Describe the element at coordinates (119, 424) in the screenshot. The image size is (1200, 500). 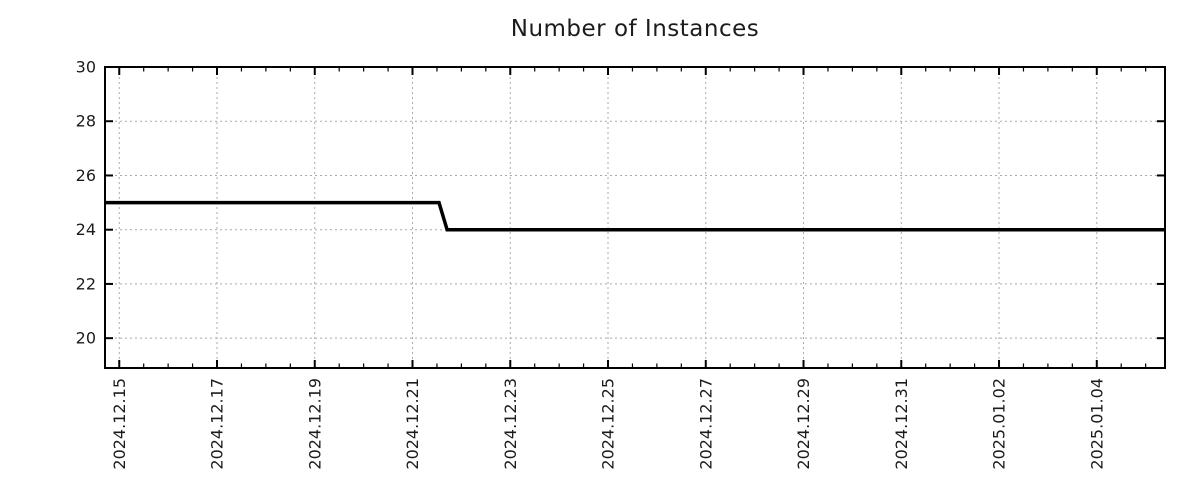
I see `x-tick-label: 2024.12.15` at that location.